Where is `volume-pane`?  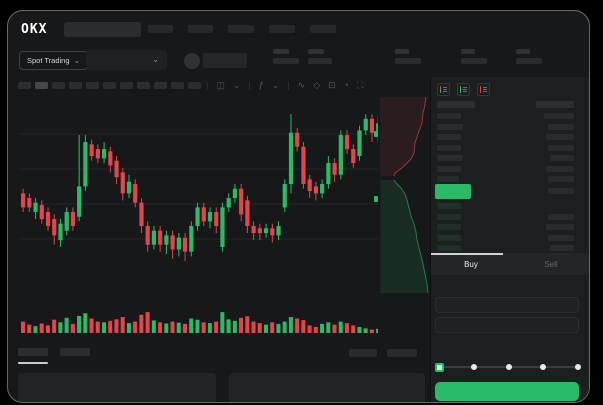 volume-pane is located at coordinates (198, 315).